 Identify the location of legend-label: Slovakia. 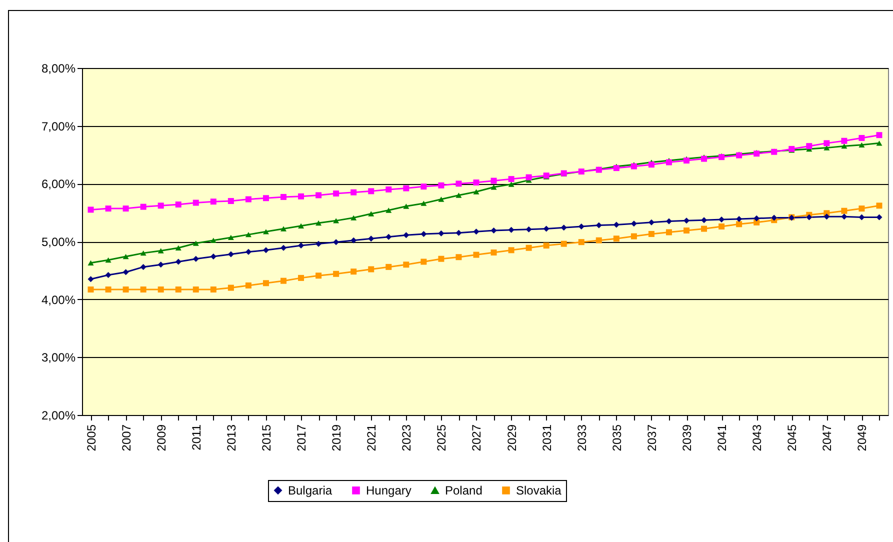
(539, 490).